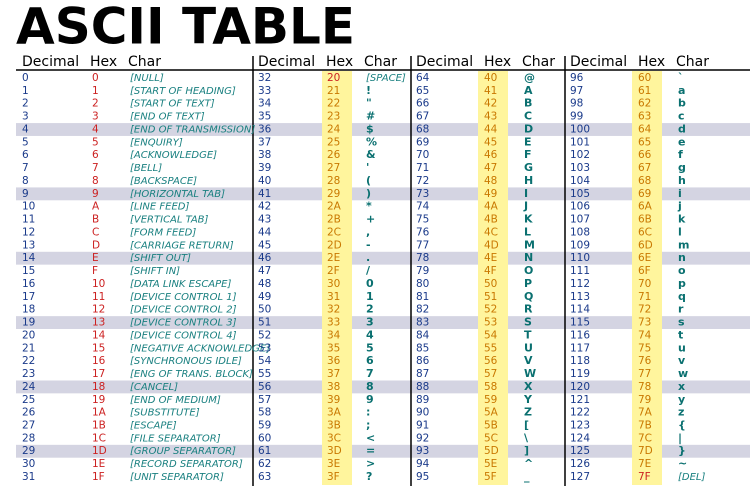 The width and height of the screenshot is (750, 499). What do you see at coordinates (183, 310) in the screenshot?
I see `char: [DEVICE CONTROL 2]` at bounding box center [183, 310].